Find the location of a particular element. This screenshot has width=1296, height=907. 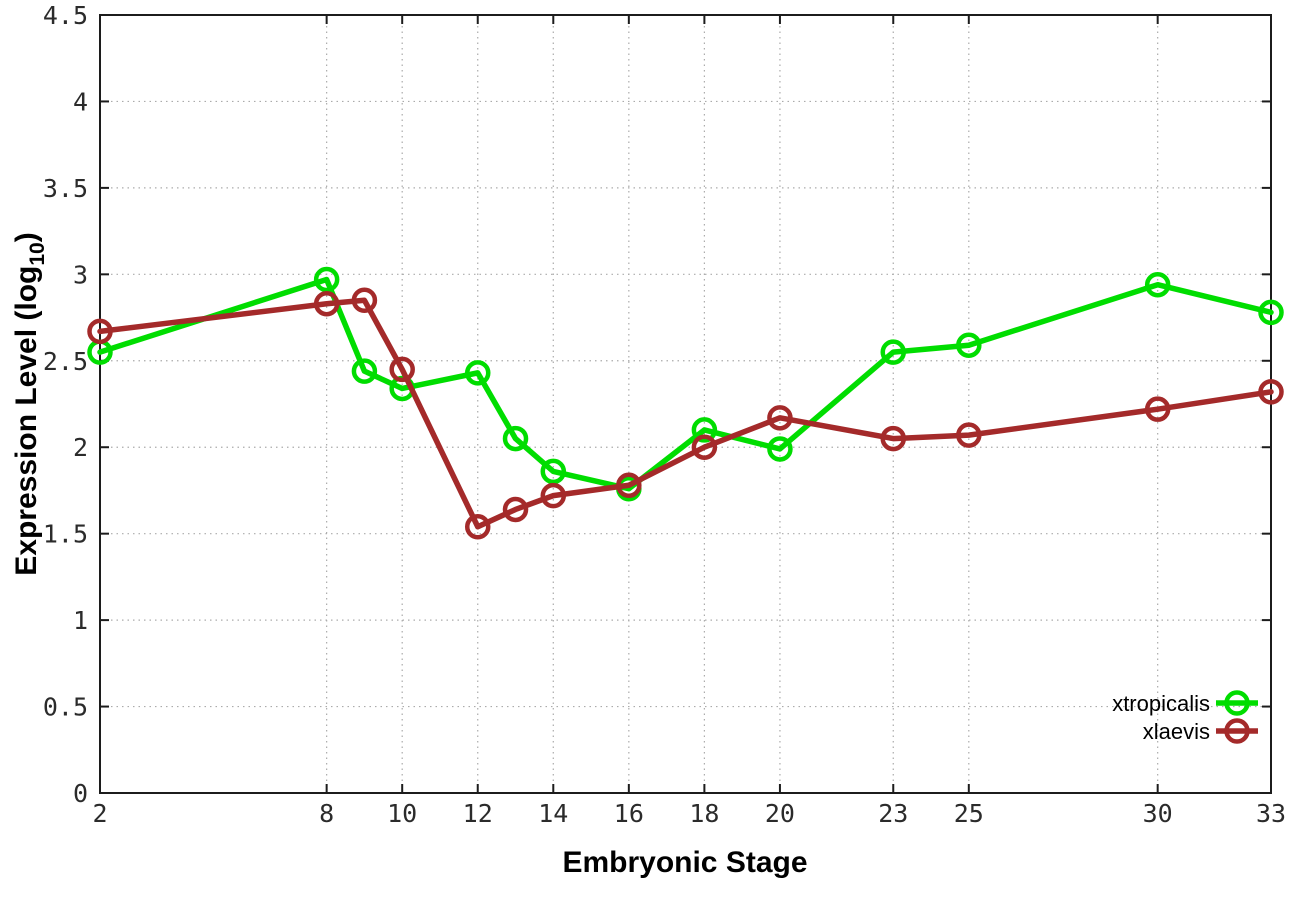

x-tick-label: 10 is located at coordinates (402, 813).